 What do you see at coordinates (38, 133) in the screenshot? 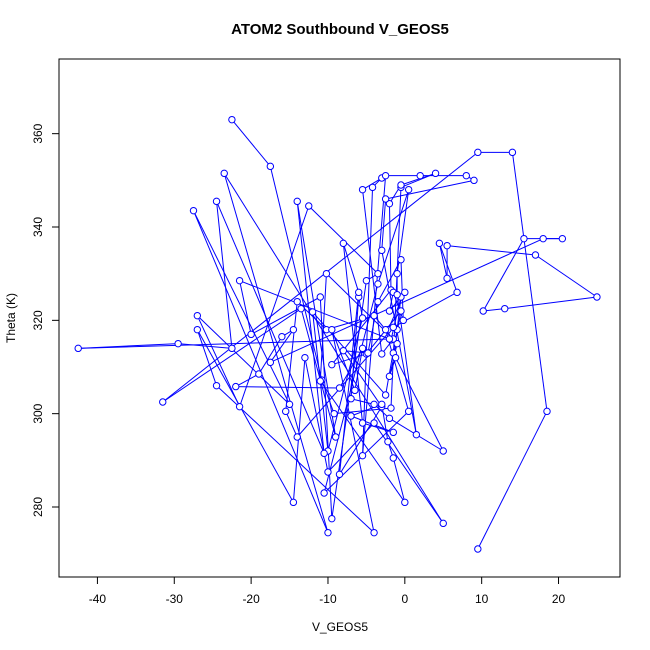
I see `y-tick-label: 360` at bounding box center [38, 133].